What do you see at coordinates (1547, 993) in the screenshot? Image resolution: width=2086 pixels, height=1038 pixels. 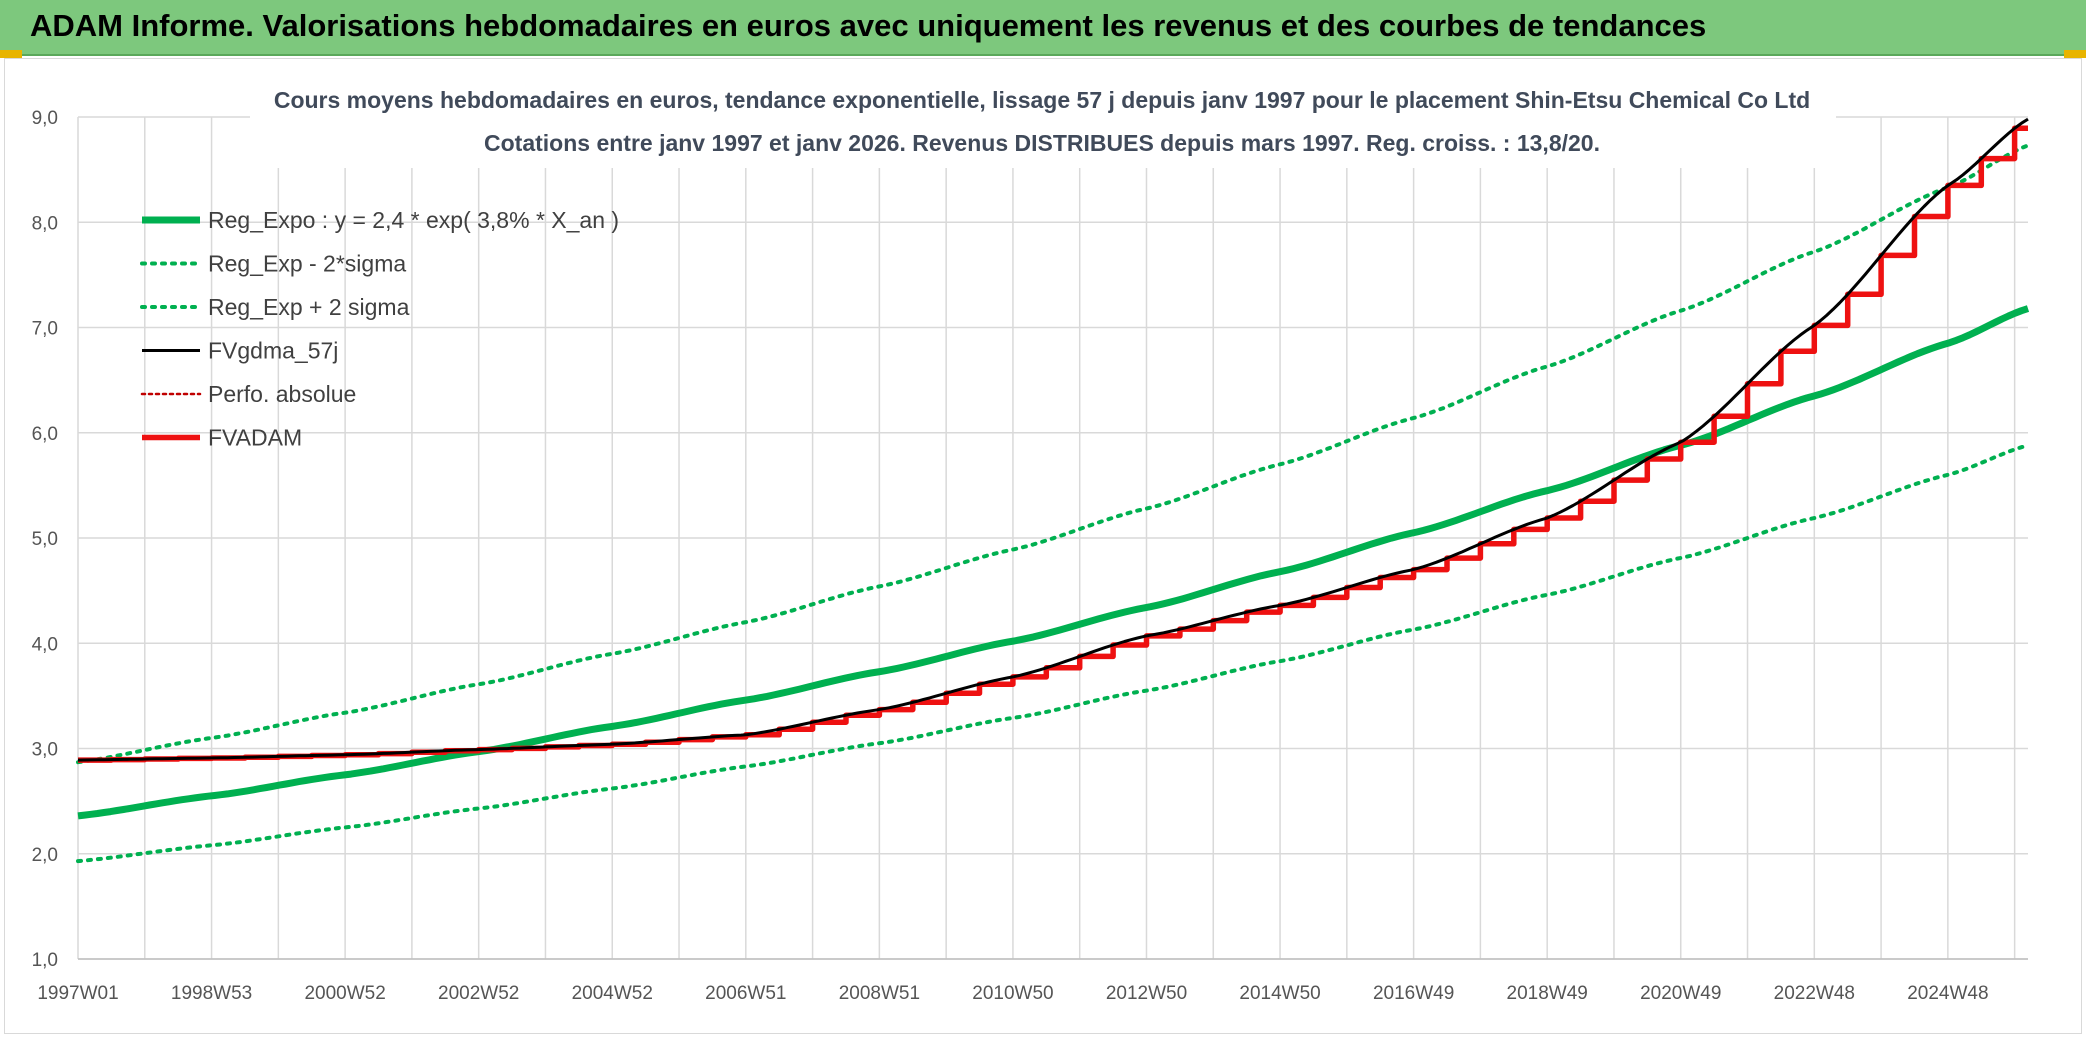 I see `x-tick-label: 2018W49` at bounding box center [1547, 993].